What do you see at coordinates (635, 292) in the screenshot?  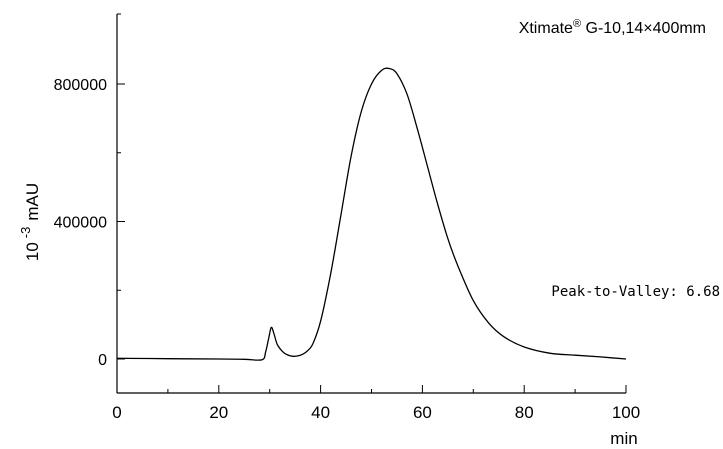 I see `peak-to-valley-annotation: Peak-to-Valley: 6.68` at bounding box center [635, 292].